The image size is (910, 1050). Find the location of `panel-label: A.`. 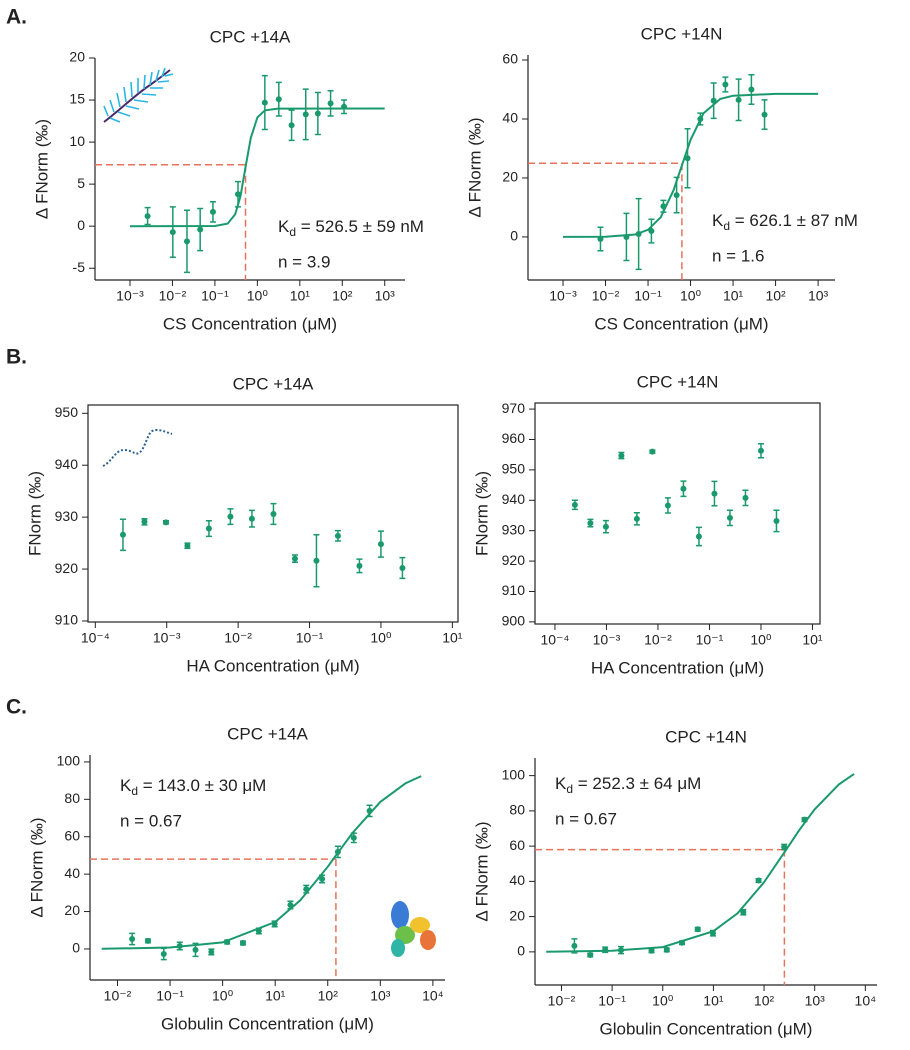

panel-label: A. is located at coordinates (16, 17).